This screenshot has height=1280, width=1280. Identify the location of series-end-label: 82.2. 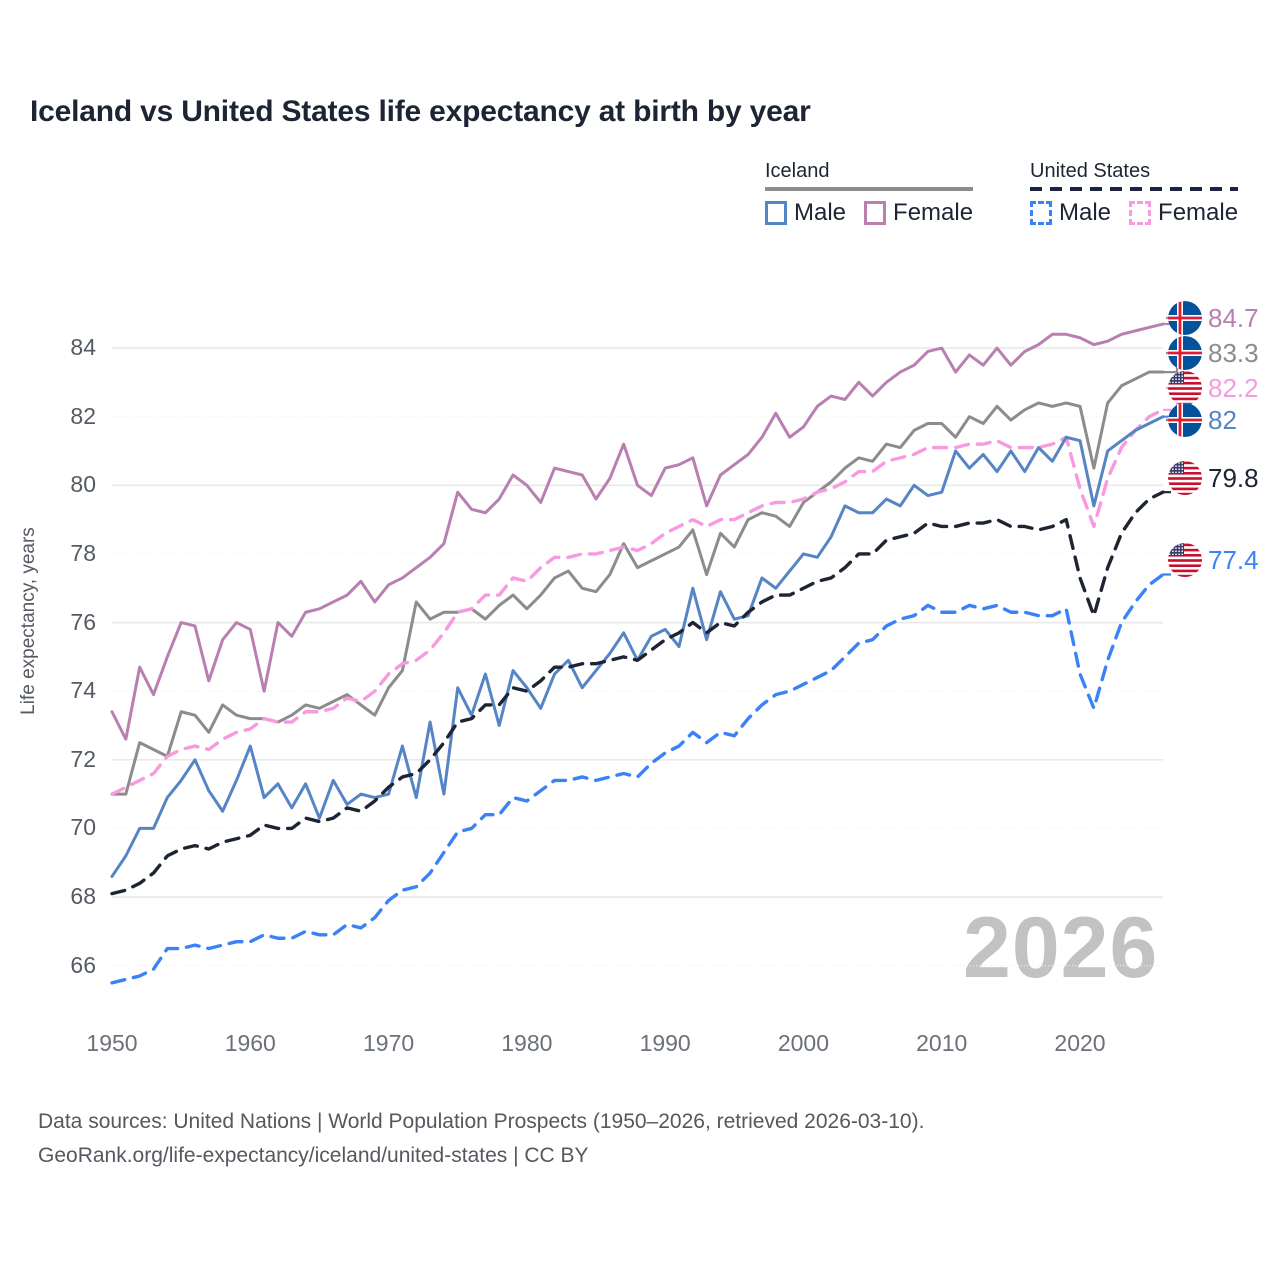
(1213, 388).